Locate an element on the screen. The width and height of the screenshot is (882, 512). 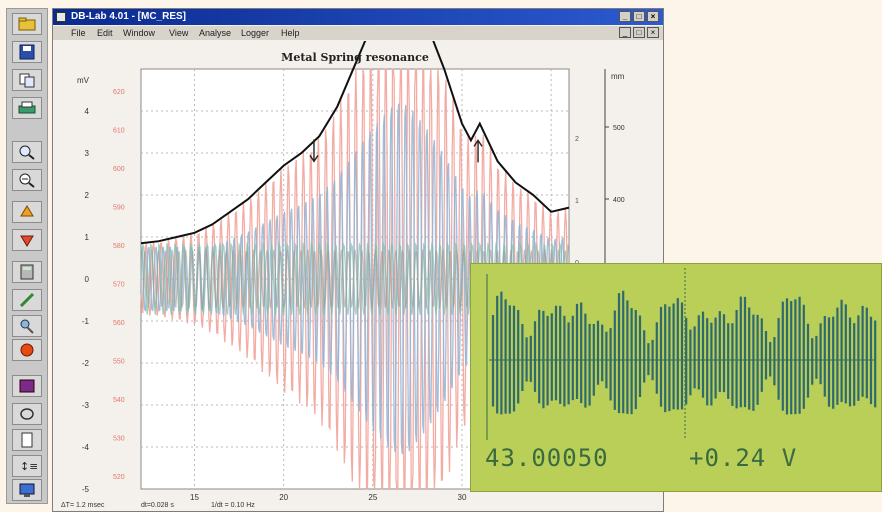
vertical-toolbar: ↕≡ is located at coordinates (27, 256).